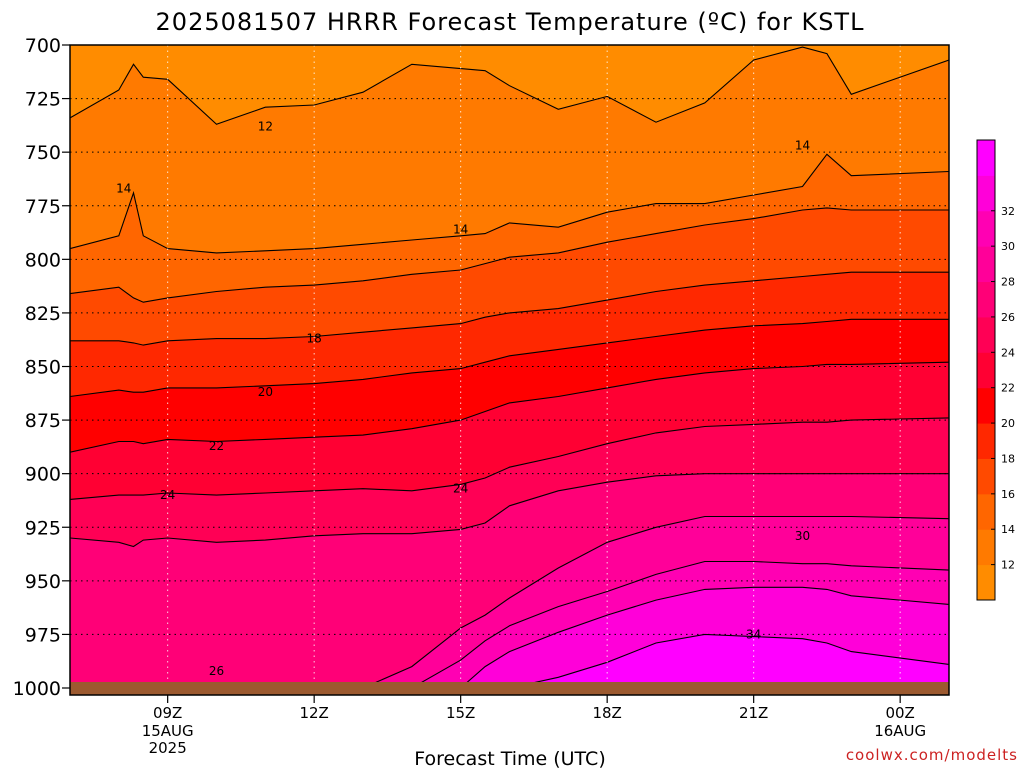 The image size is (1024, 768). What do you see at coordinates (509, 758) in the screenshot?
I see `x-axis-label: Forecast Time (UTC)` at bounding box center [509, 758].